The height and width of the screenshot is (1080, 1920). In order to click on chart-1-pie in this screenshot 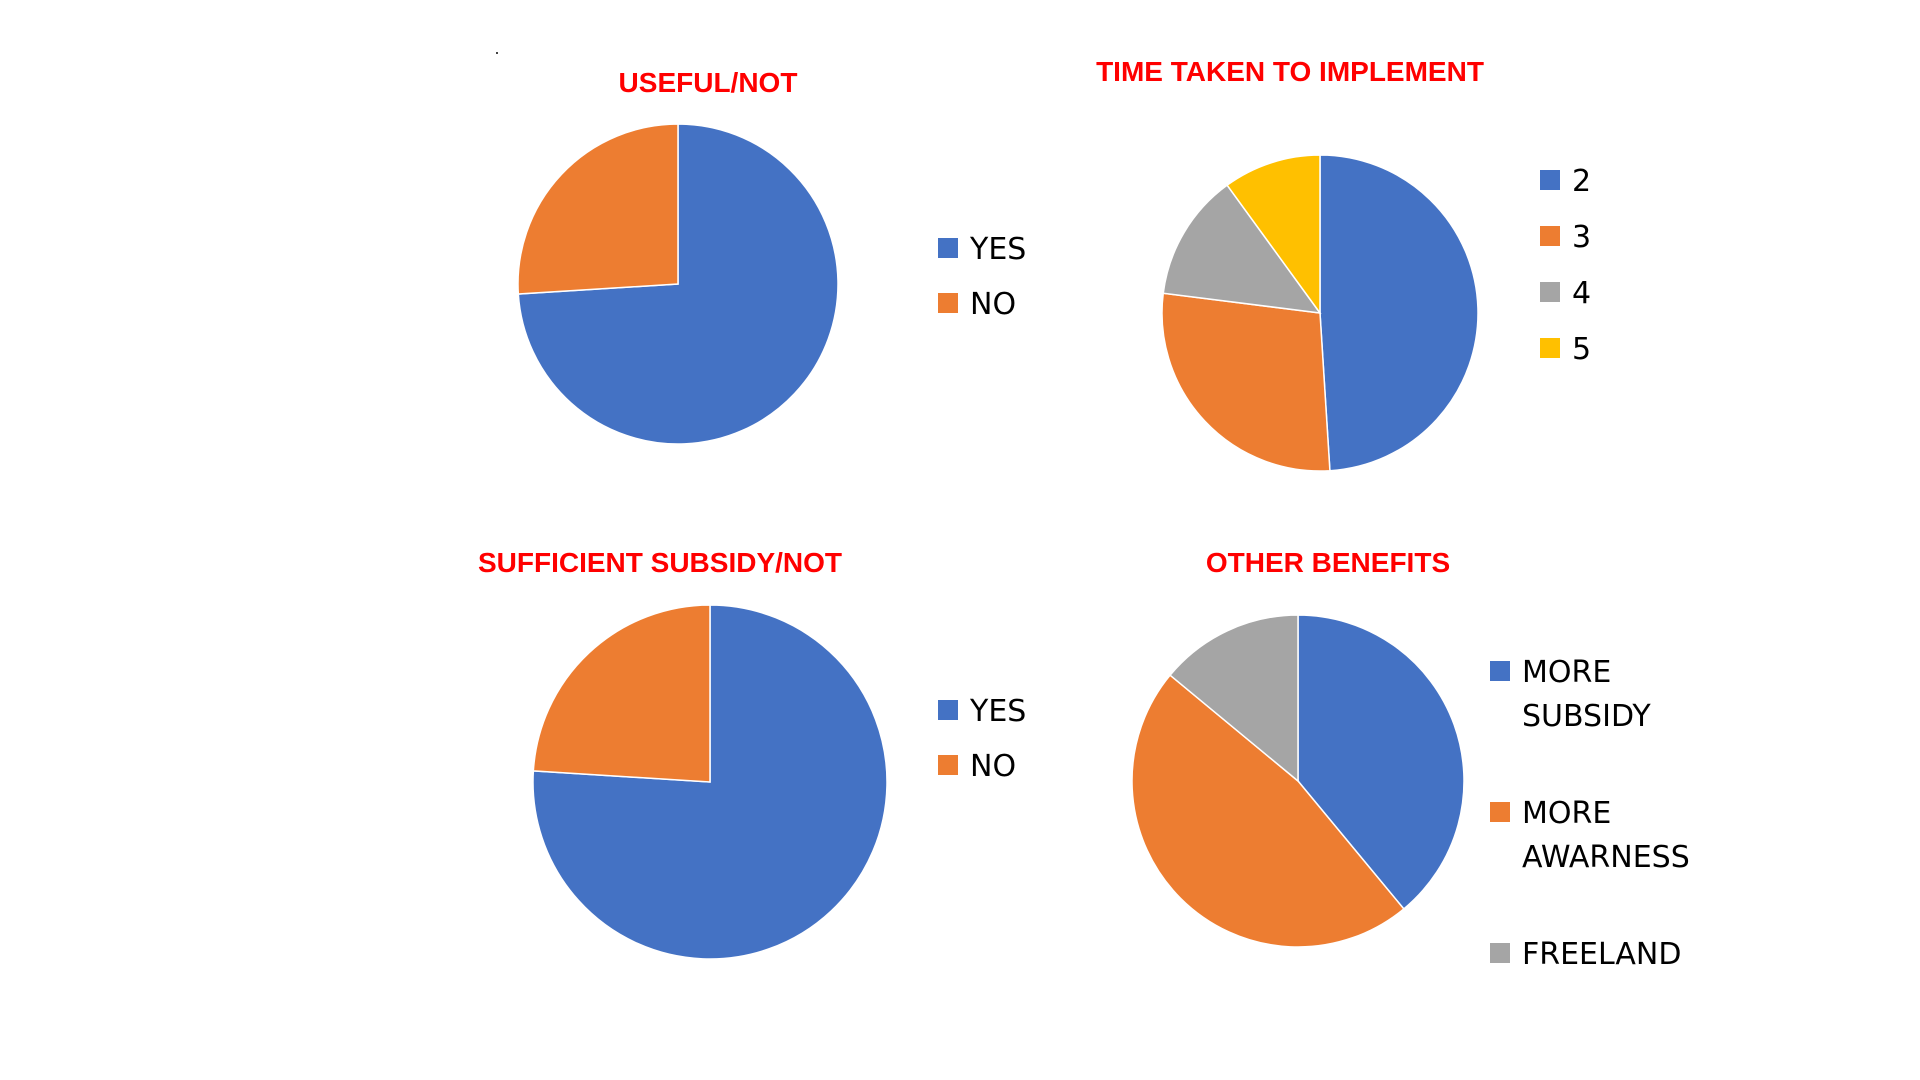, I will do `click(678, 284)`.